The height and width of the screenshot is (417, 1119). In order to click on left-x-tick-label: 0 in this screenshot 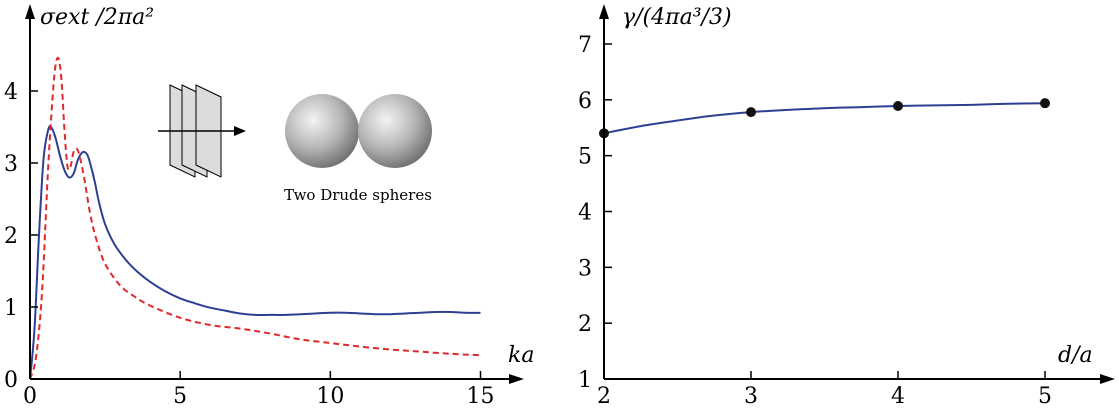, I will do `click(30, 396)`.